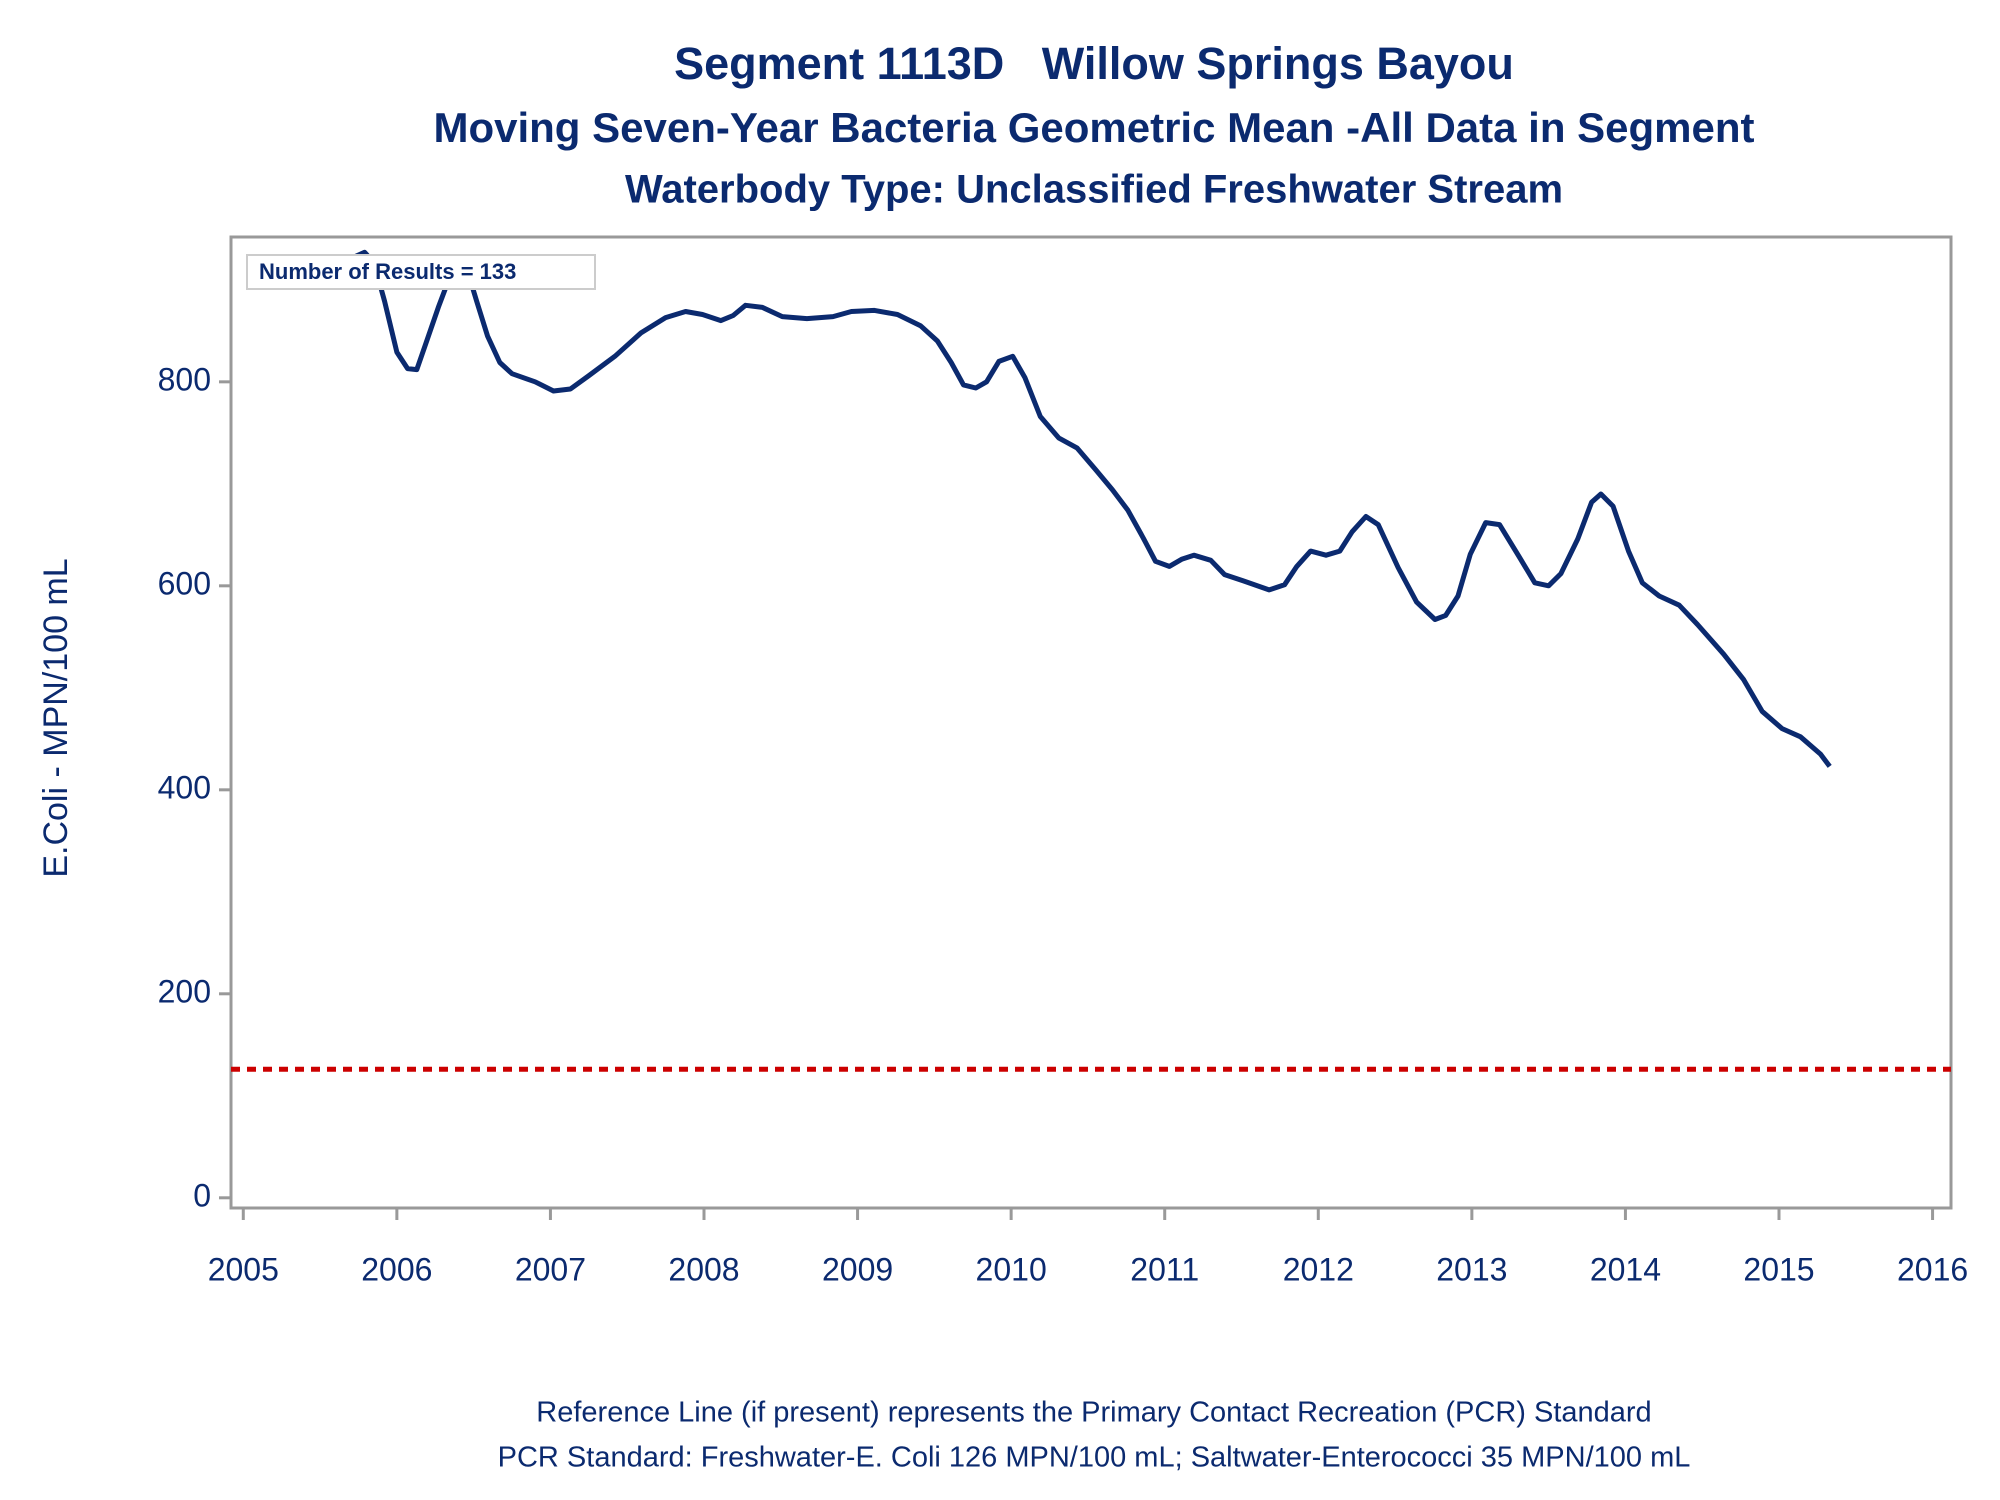 This screenshot has height=1500, width=2000. What do you see at coordinates (1932, 1269) in the screenshot?
I see `x-tick-label: 2016` at bounding box center [1932, 1269].